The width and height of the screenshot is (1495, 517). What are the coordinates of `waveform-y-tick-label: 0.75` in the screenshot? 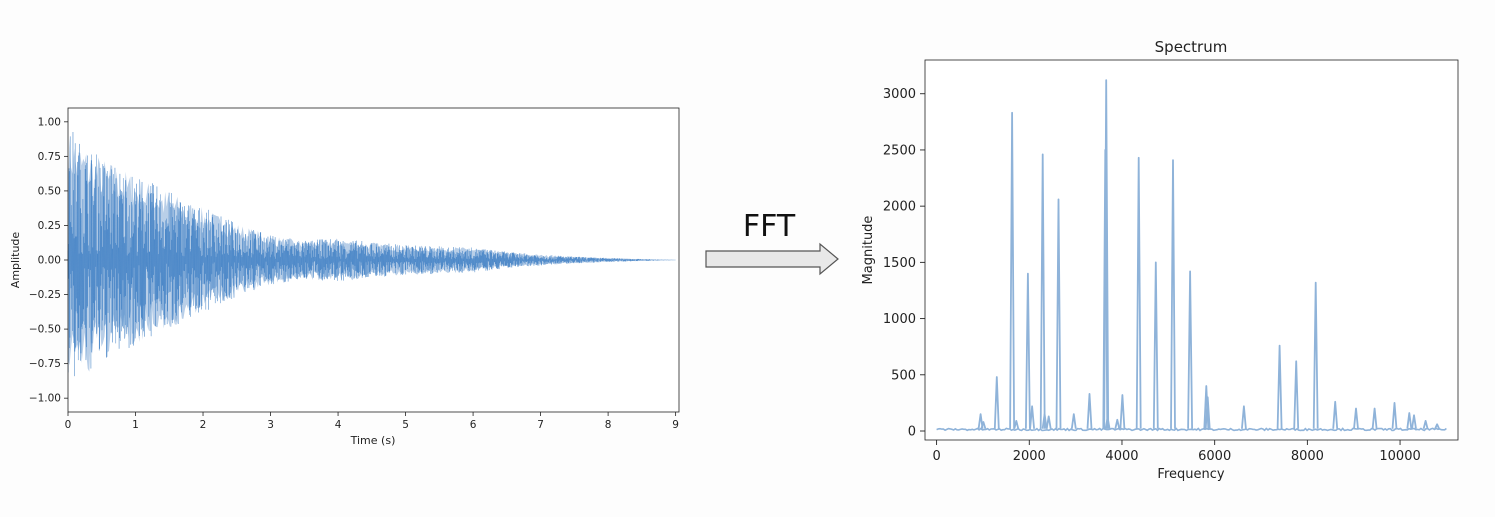 It's located at (49, 157).